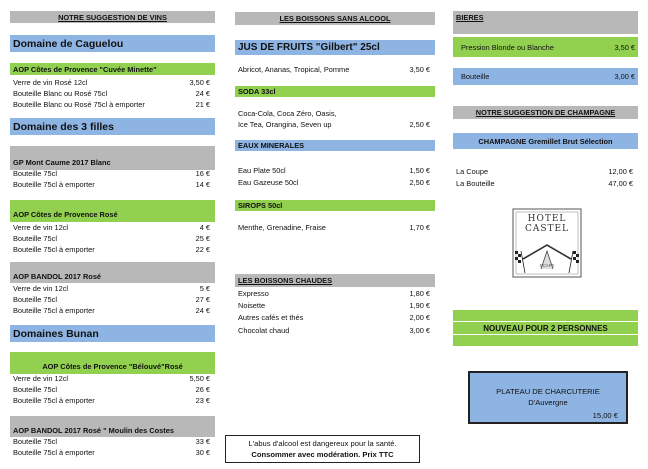  What do you see at coordinates (545, 315) in the screenshot?
I see `nouveau-top-bar` at bounding box center [545, 315].